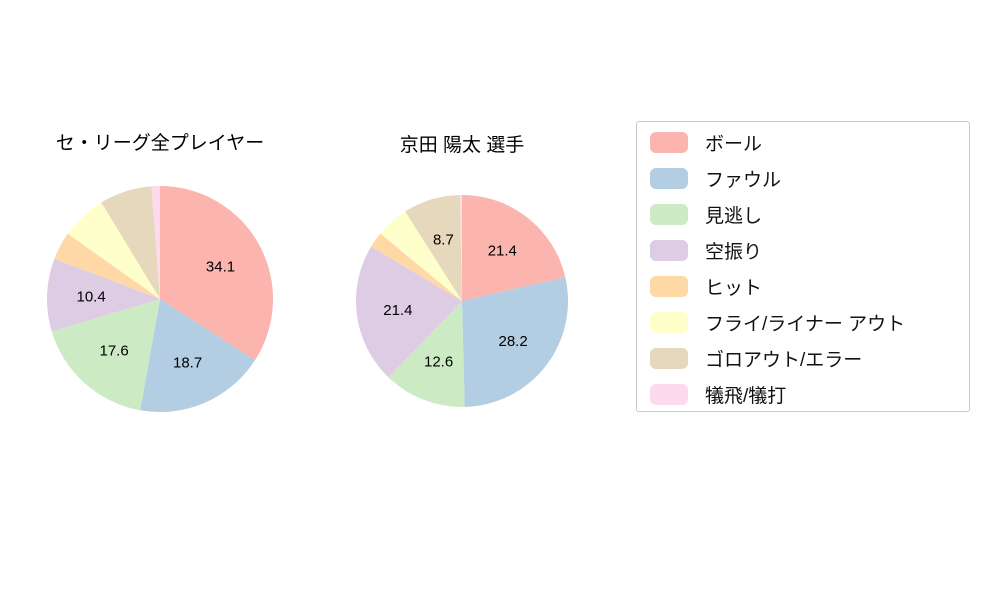  I want to click on legend-item: ゴロアウト/エラー, so click(803, 358).